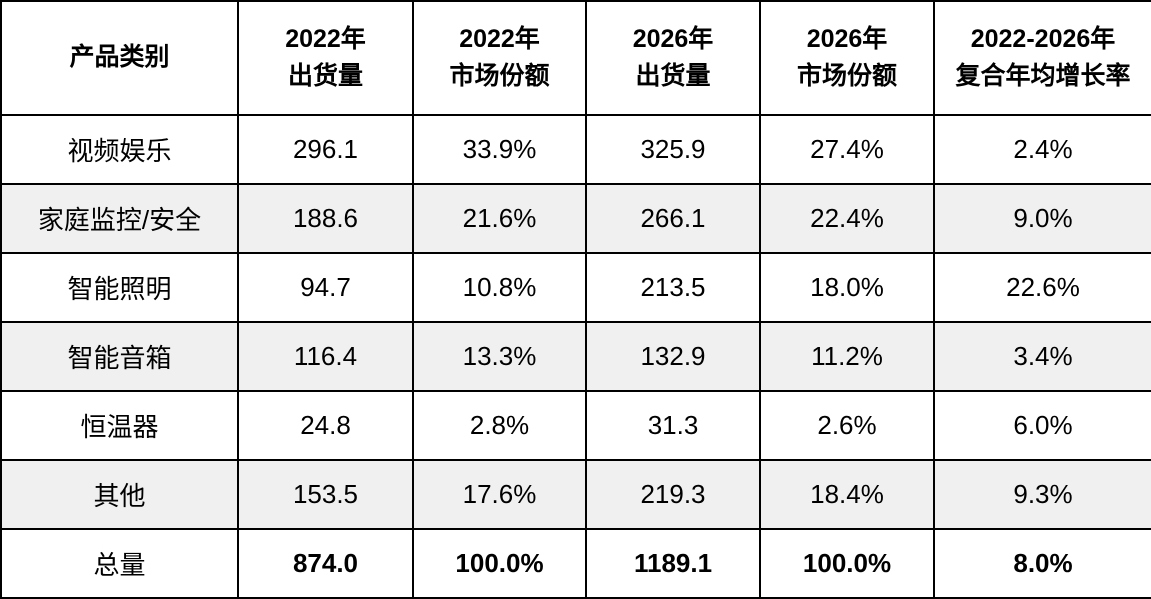  I want to click on category-cell: 总量, so click(119, 563).